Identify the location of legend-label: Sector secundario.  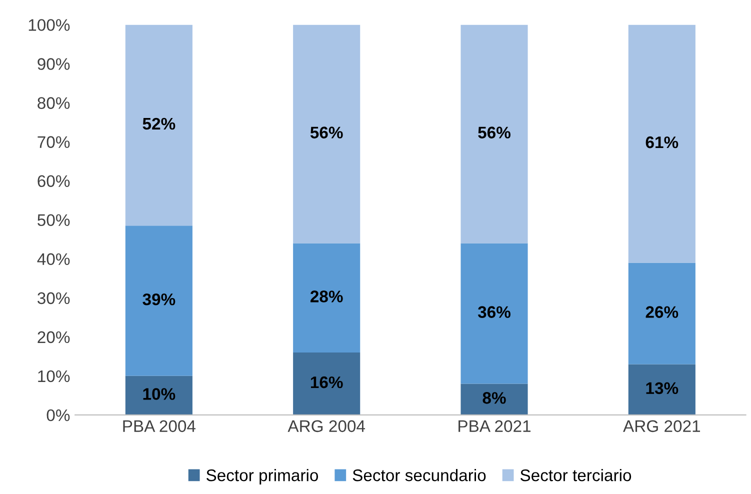
(419, 475).